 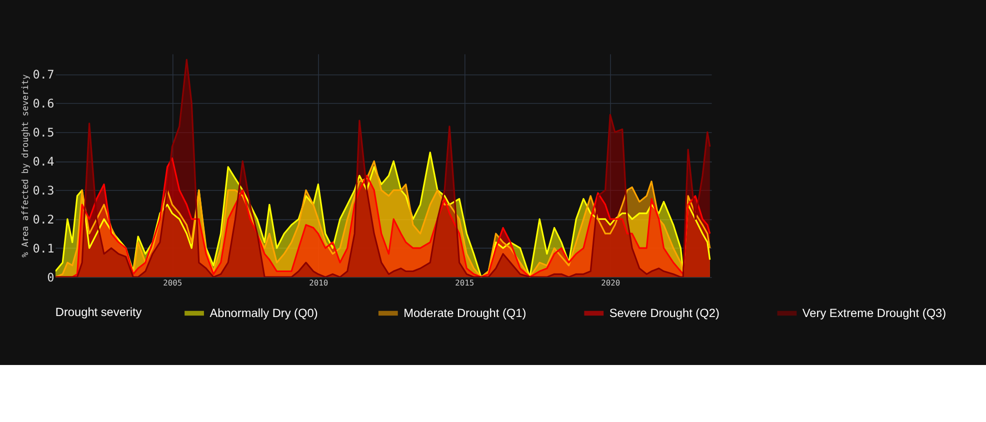 What do you see at coordinates (43, 75) in the screenshot?
I see `y-tick-label: 0.7` at bounding box center [43, 75].